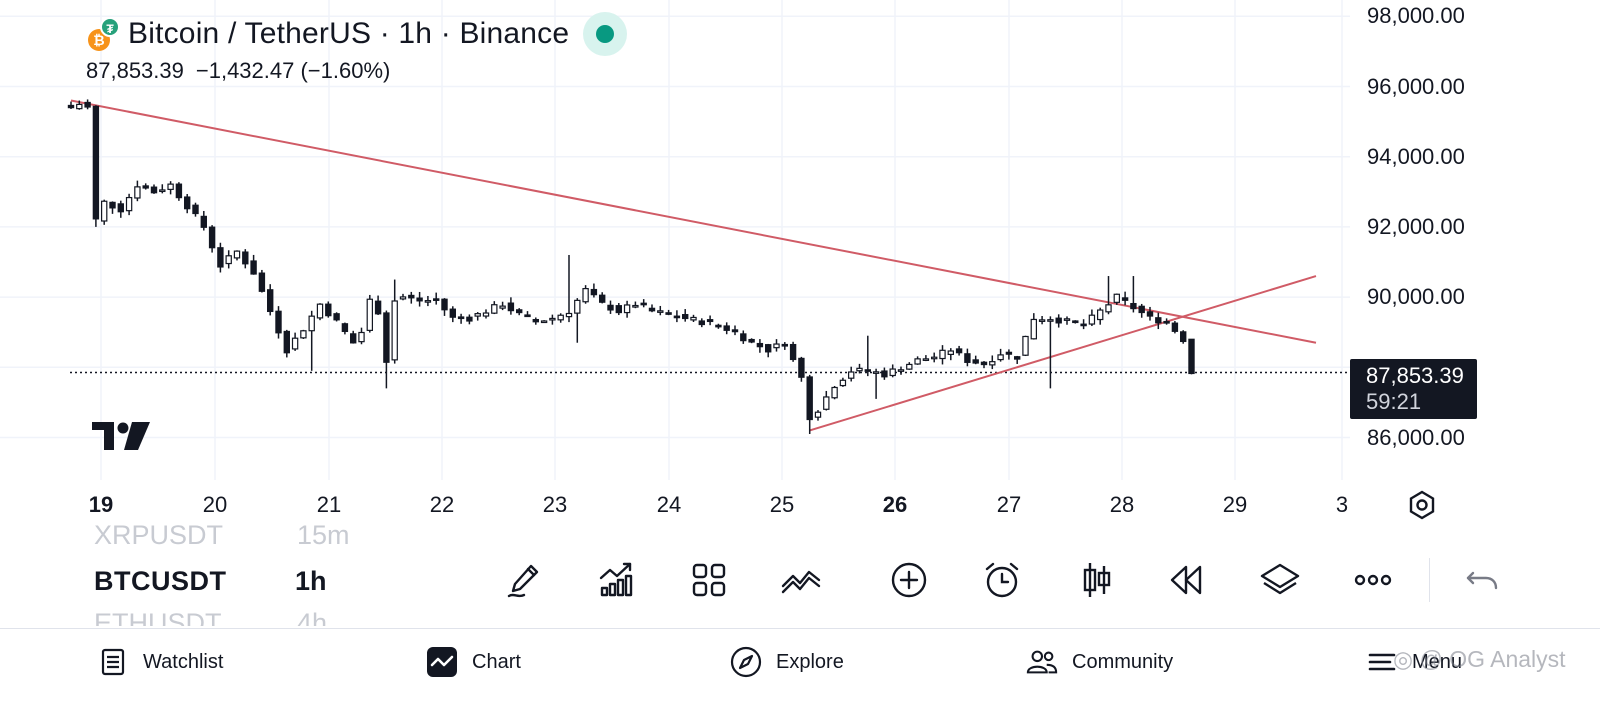  What do you see at coordinates (110, 27) in the screenshot?
I see `tether-icon: ₮` at bounding box center [110, 27].